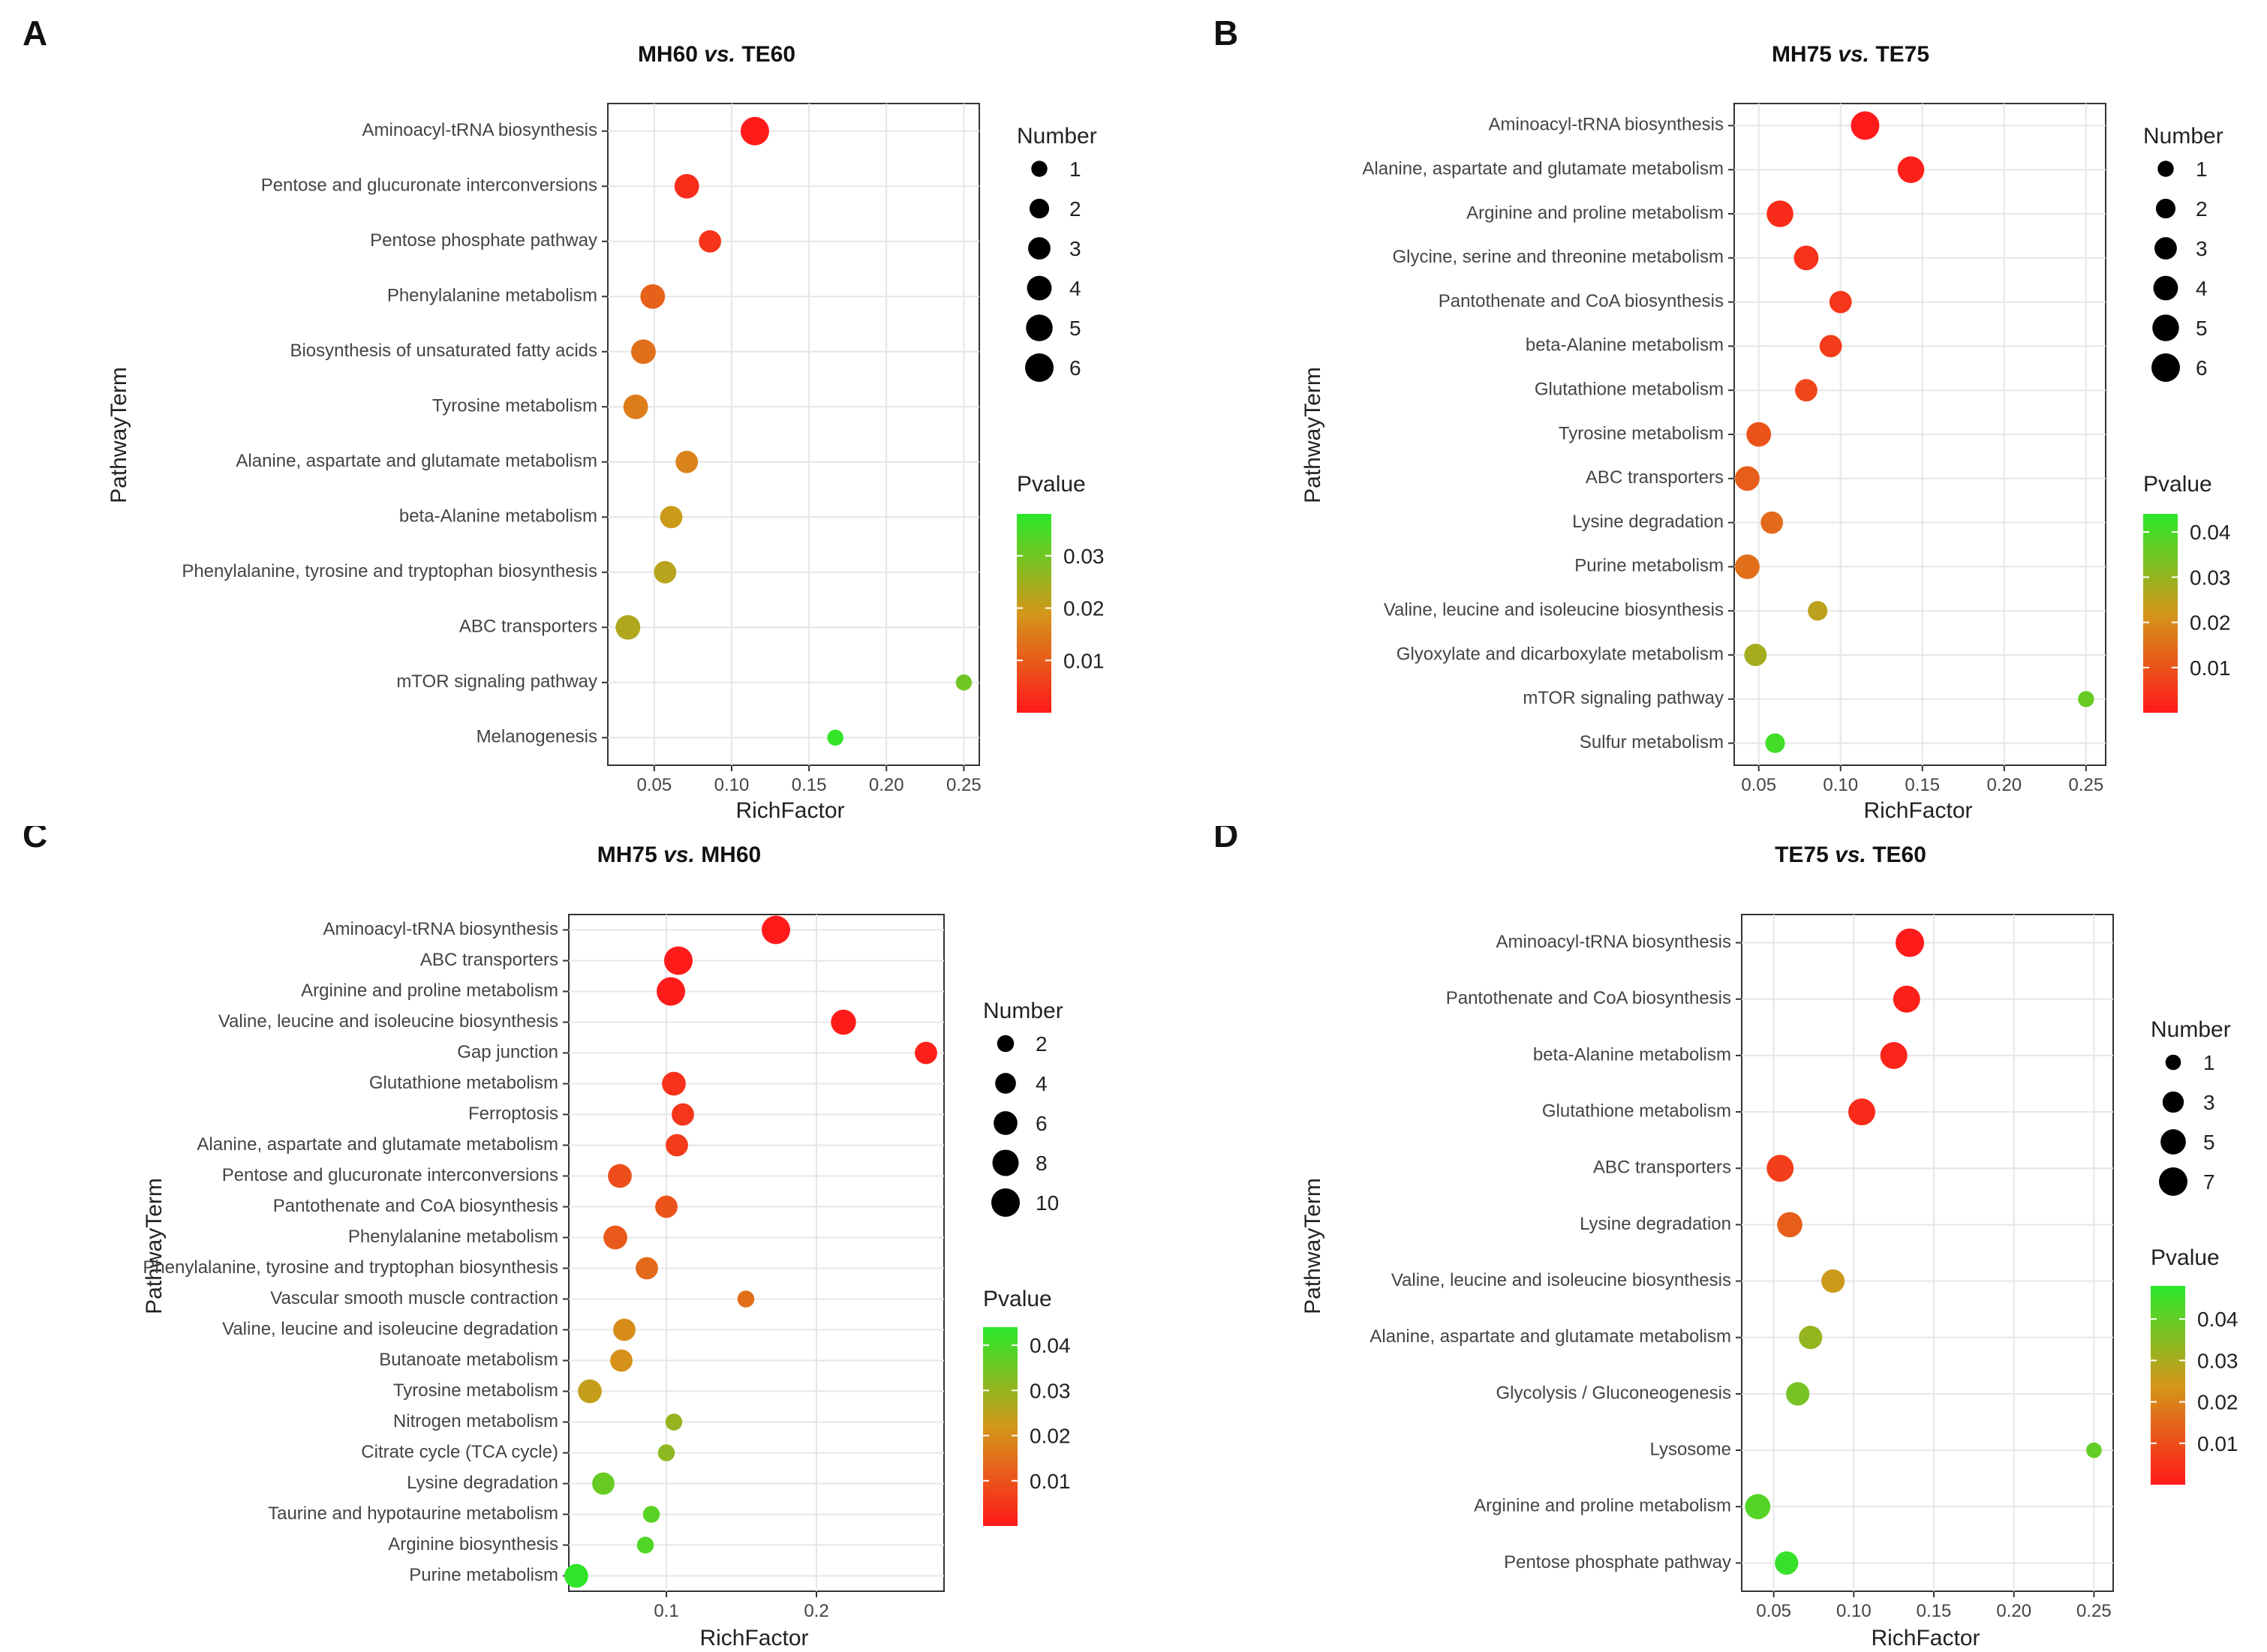 This screenshot has height=1652, width=2267. What do you see at coordinates (1560, 654) in the screenshot?
I see `category-label: Glyoxylate and dicarboxylate metabolism` at bounding box center [1560, 654].